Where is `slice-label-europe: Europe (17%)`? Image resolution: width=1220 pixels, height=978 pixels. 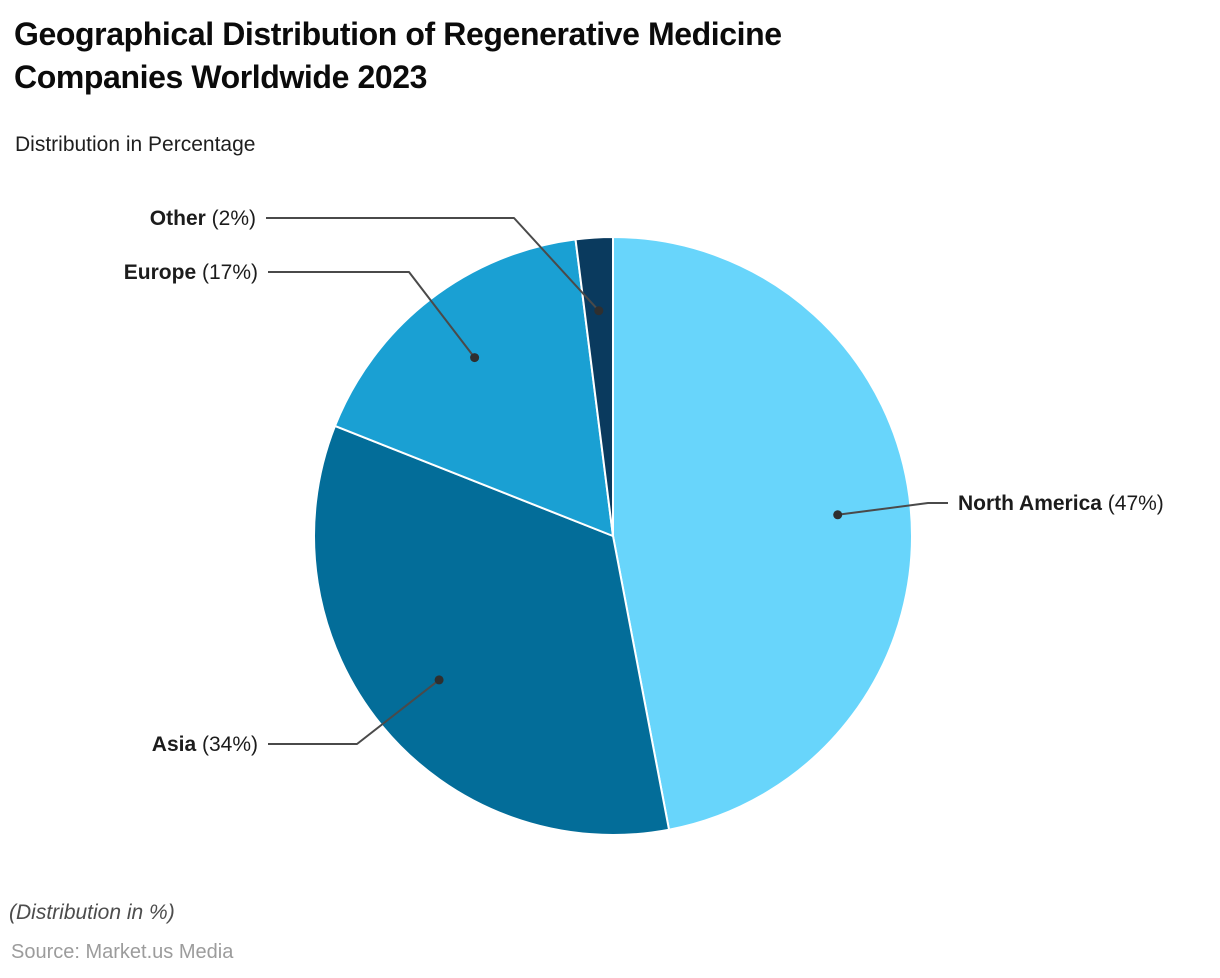
slice-label-europe: Europe (17%) is located at coordinates (191, 272).